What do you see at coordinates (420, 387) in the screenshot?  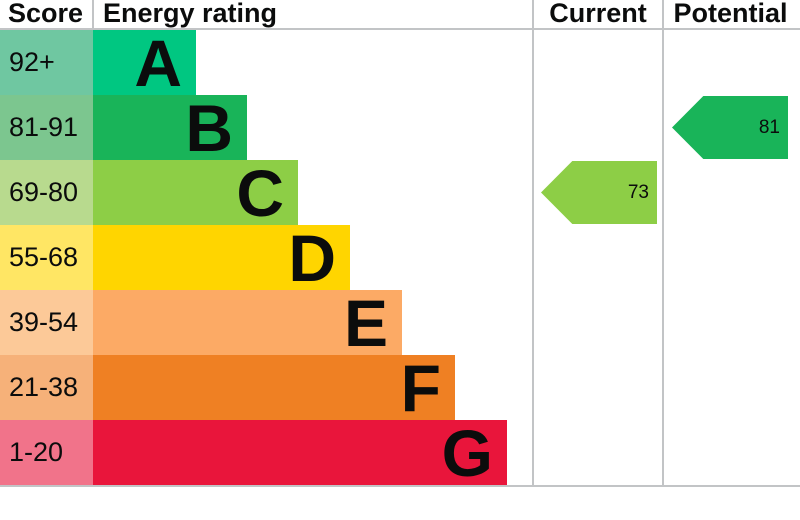 I see `band-letter-f: F` at bounding box center [420, 387].